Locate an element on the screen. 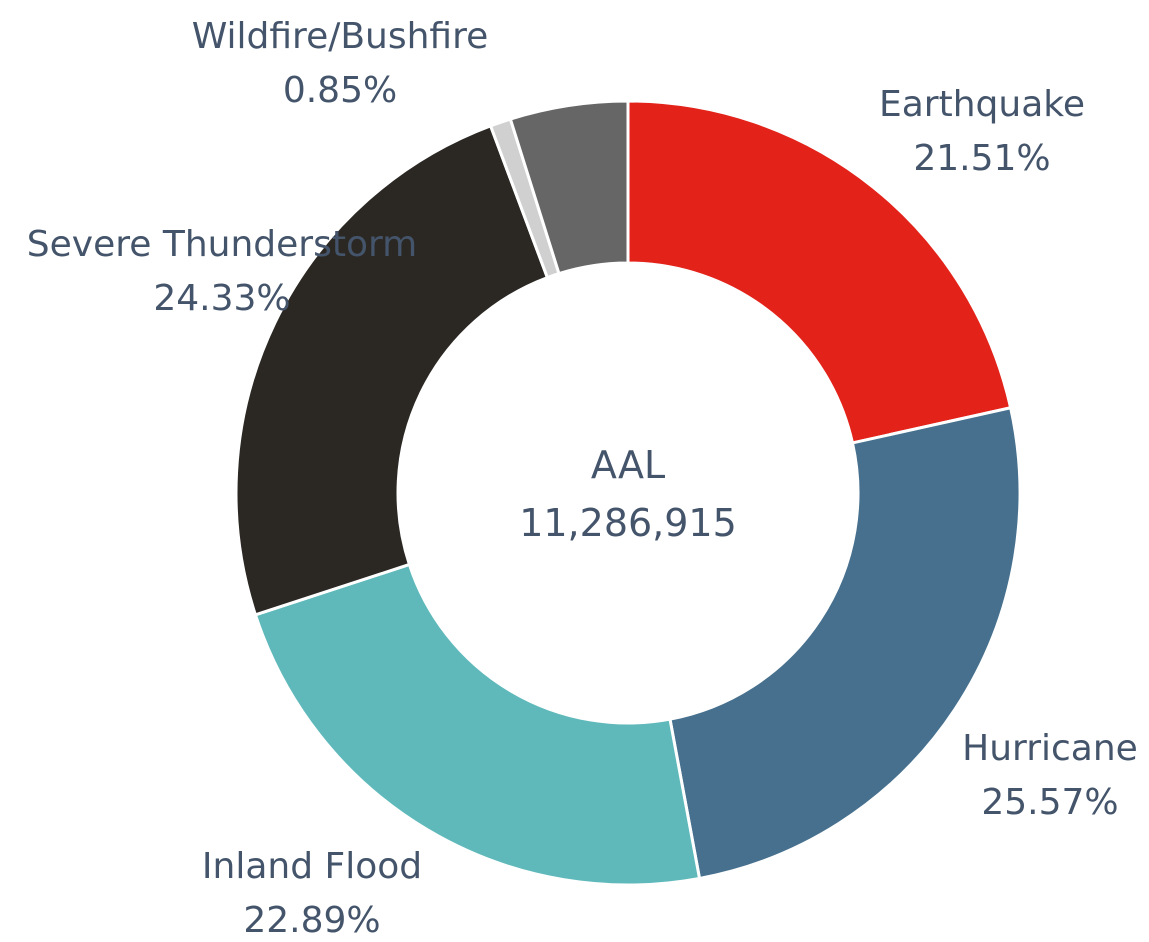 Image resolution: width=1149 pixels, height=942 pixels. slice-other is located at coordinates (569, 187).